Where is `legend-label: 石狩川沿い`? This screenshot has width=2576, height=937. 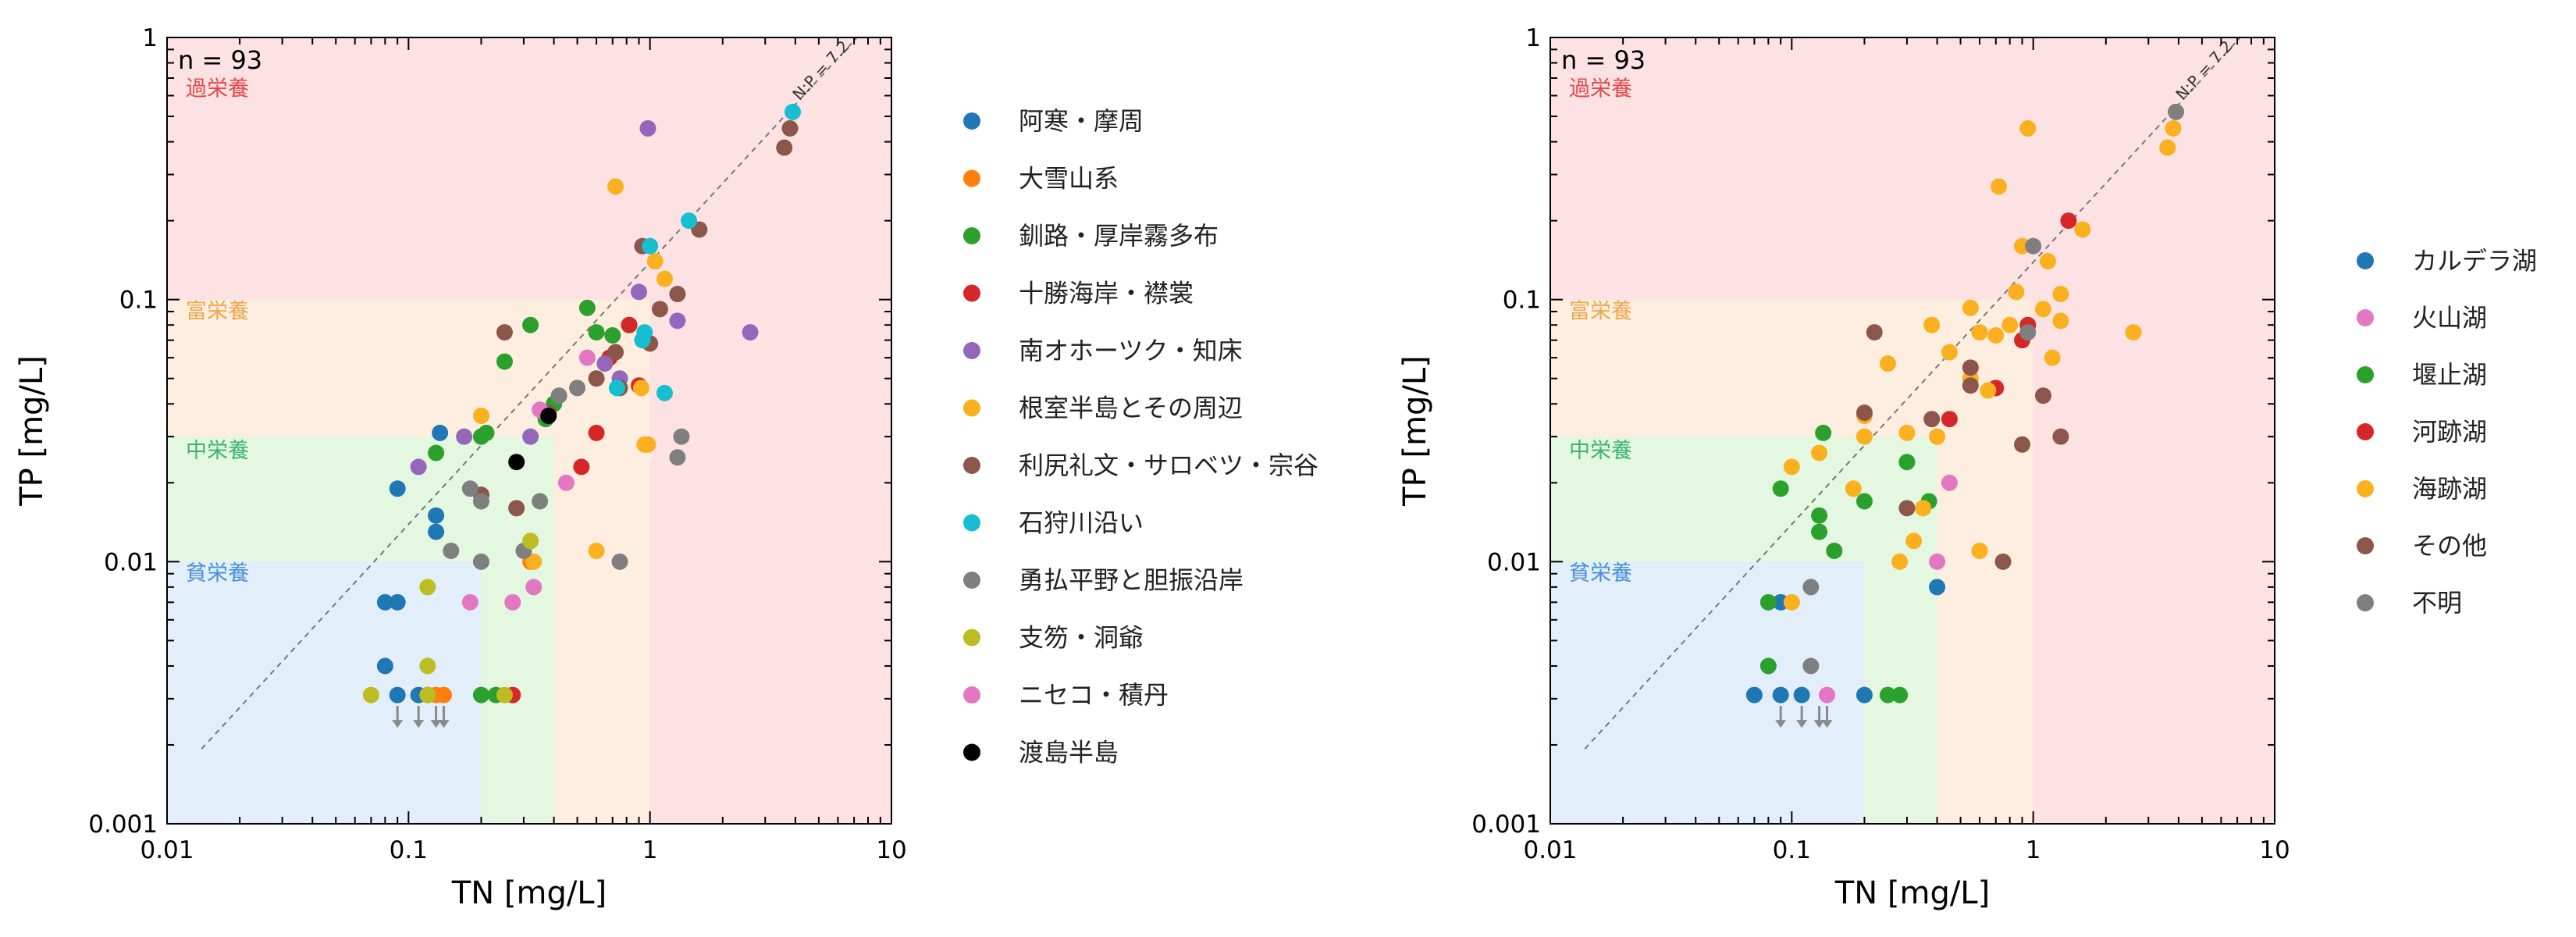 legend-label: 石狩川沿い is located at coordinates (1081, 523).